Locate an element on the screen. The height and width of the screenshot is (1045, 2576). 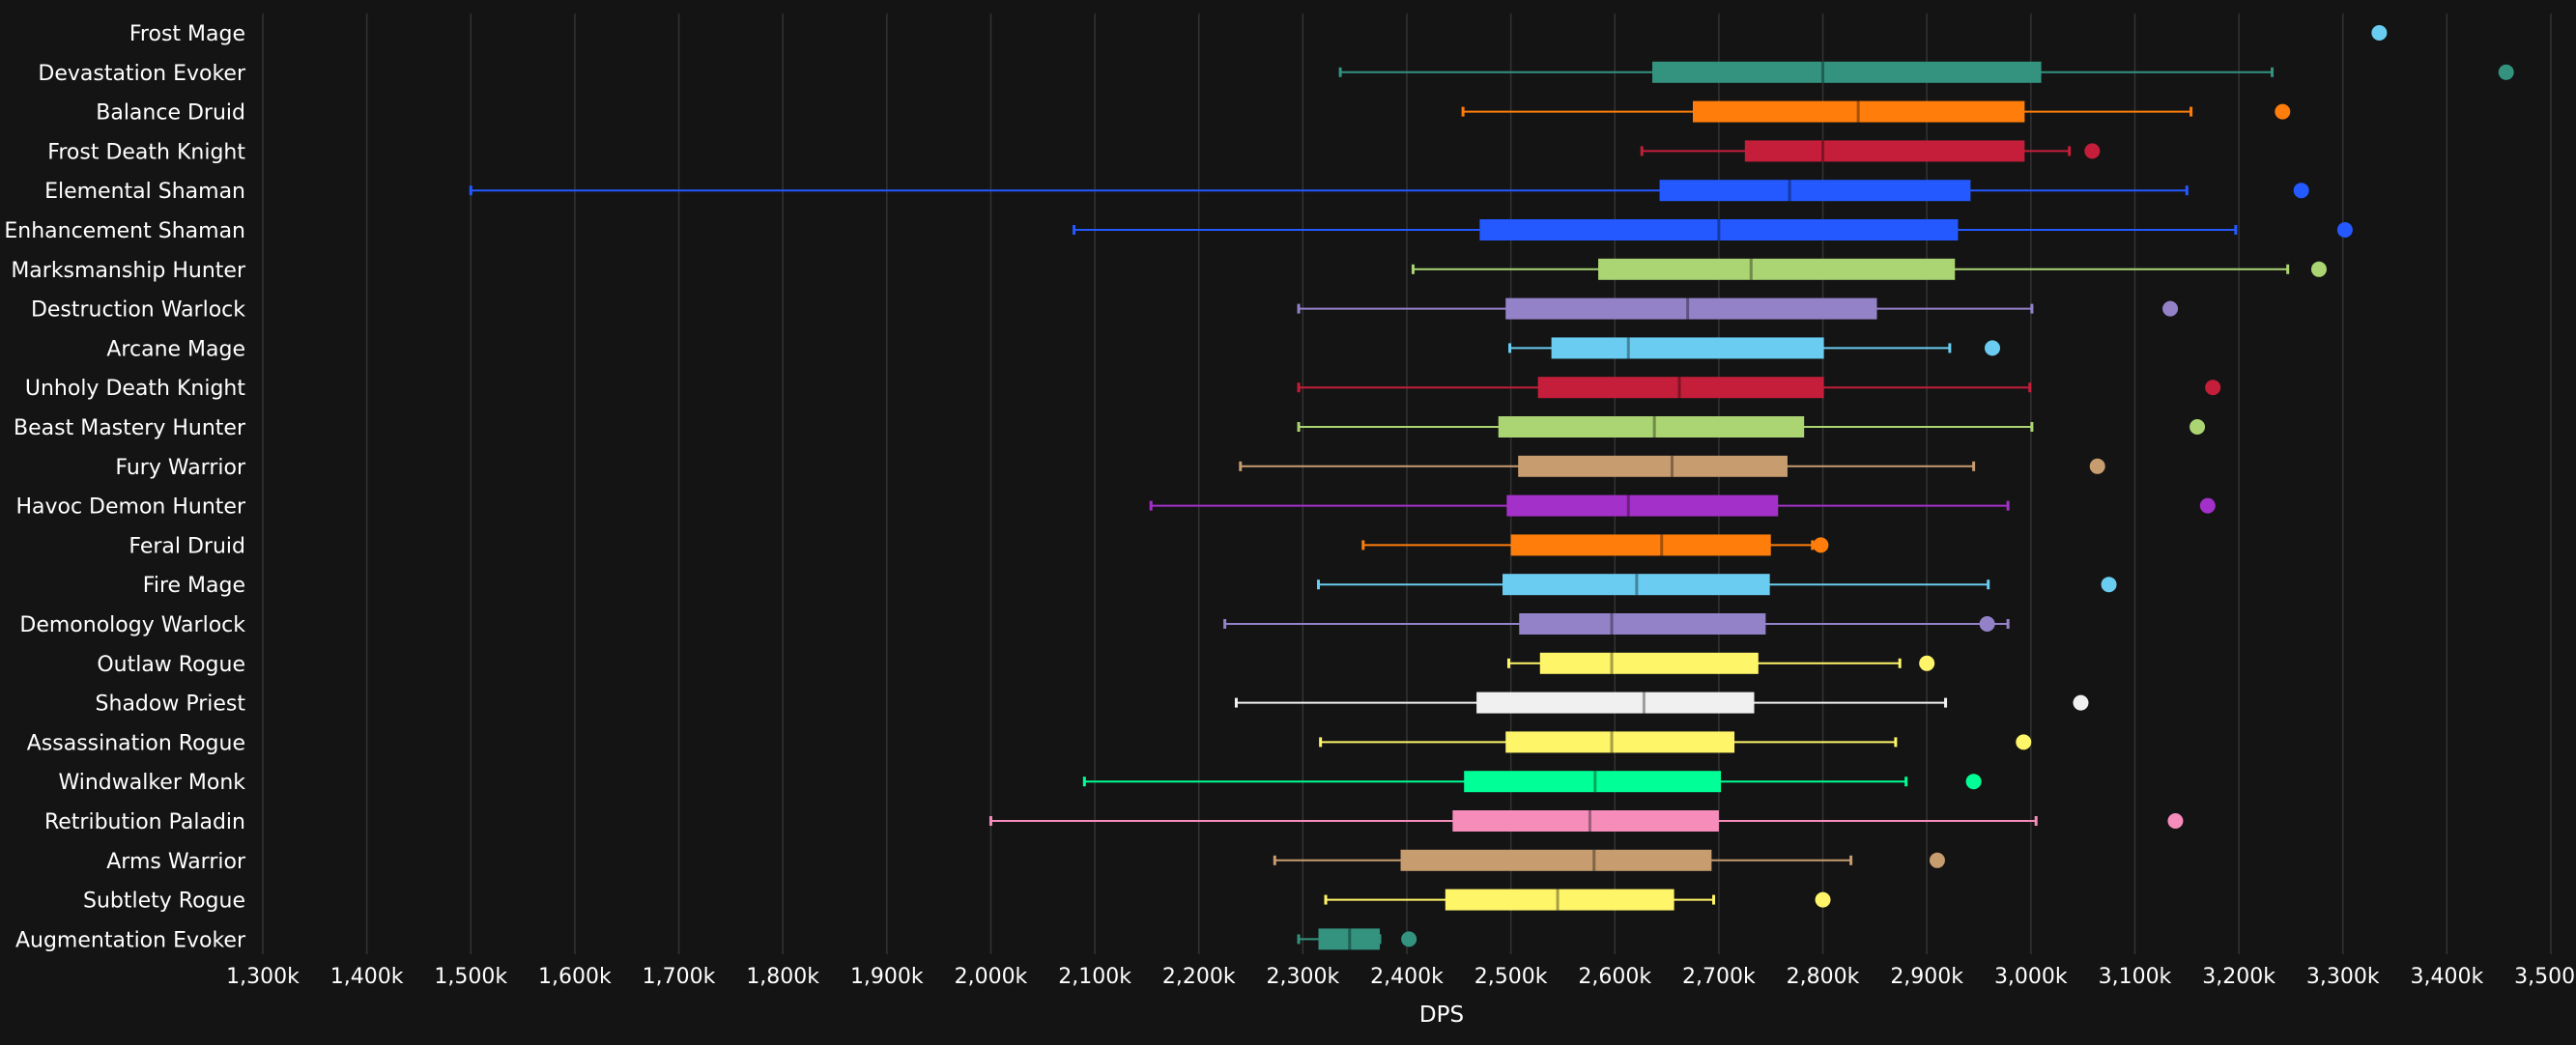
x-tick-label: 2,100k is located at coordinates (1095, 977).